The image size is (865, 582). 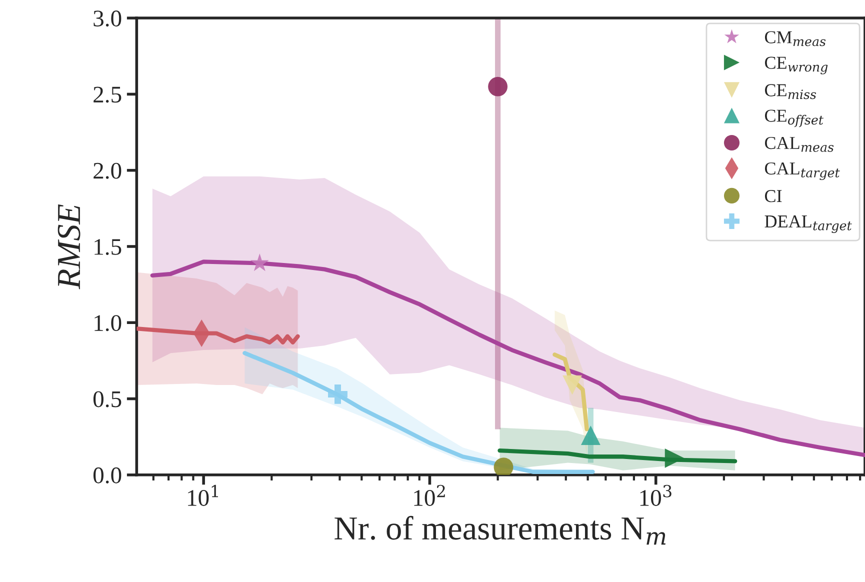 I want to click on x-tick-label: 10$^{3}$, so click(x=656, y=495).